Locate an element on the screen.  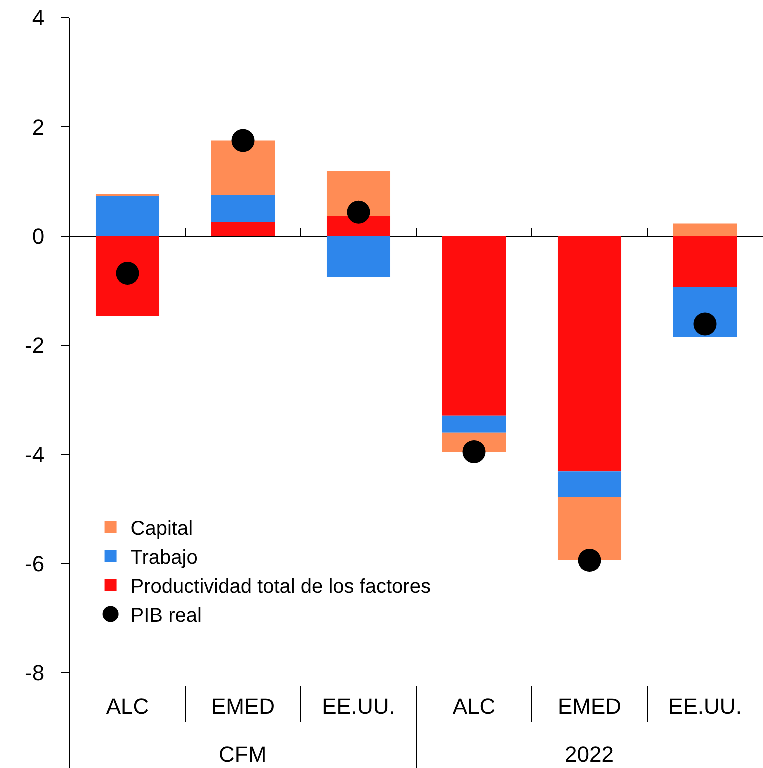
y-tick-label: 2 is located at coordinates (38, 127).